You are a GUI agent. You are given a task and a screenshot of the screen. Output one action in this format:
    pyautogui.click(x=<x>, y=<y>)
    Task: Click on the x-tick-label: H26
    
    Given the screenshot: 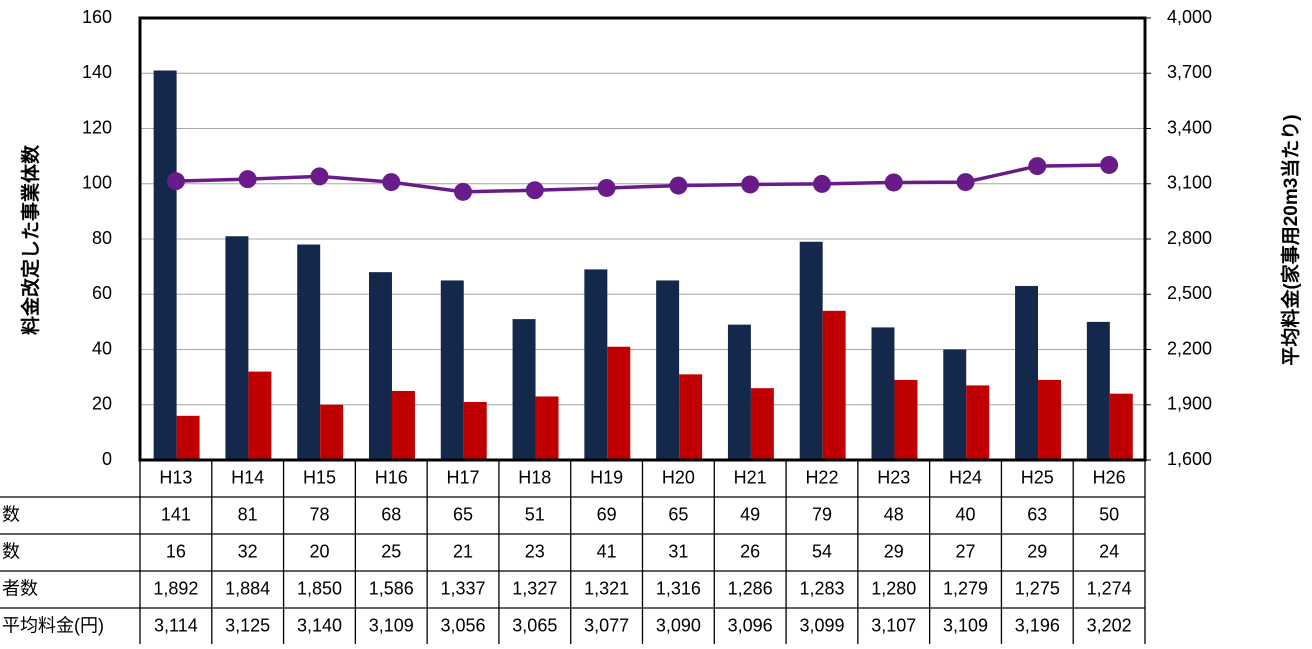 What is the action you would take?
    pyautogui.click(x=1109, y=477)
    